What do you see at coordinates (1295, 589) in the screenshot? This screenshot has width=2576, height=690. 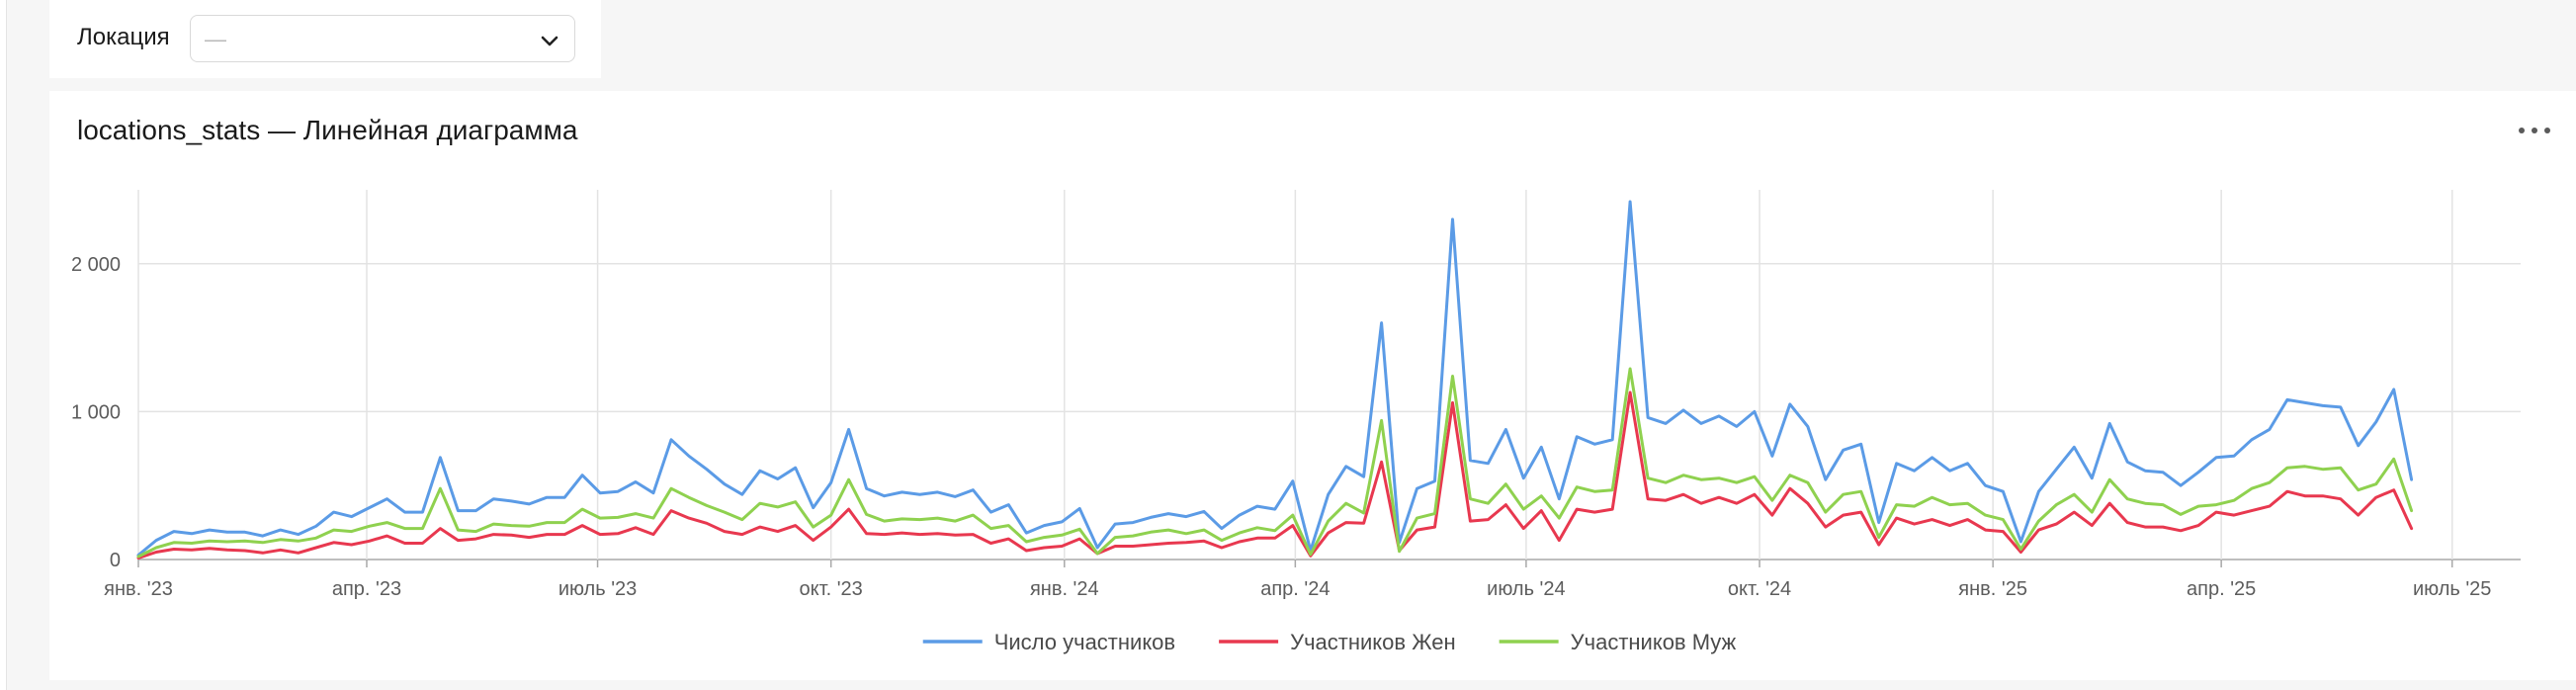 I see `x-tick-label: апр. '24` at bounding box center [1295, 589].